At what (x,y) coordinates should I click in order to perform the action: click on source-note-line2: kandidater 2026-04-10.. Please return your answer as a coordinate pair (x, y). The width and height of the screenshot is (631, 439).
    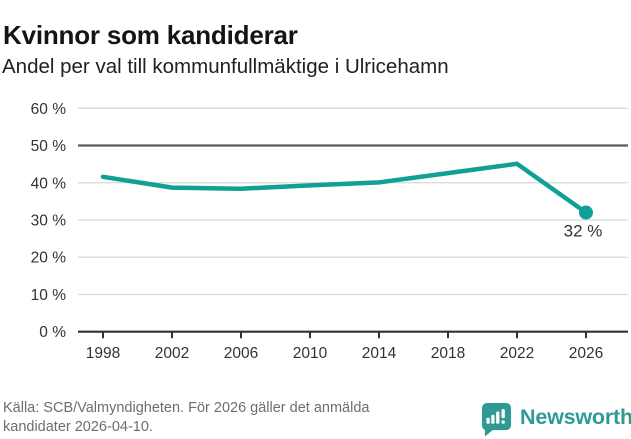
    Looking at the image, I should click on (78, 427).